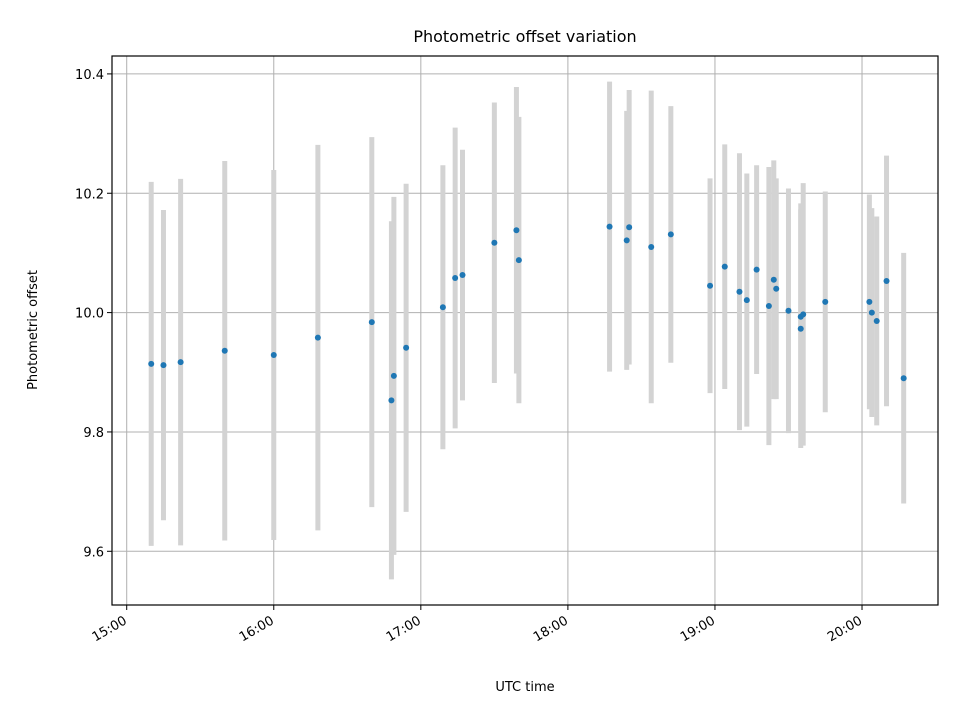 Image resolution: width=960 pixels, height=720 pixels. I want to click on y-tick-label: 10.0, so click(89, 314).